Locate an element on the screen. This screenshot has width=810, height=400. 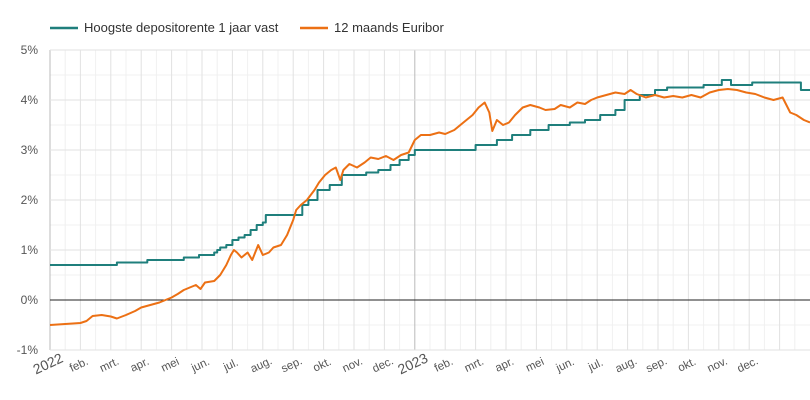
y-tick-label: -1% is located at coordinates (28, 350).